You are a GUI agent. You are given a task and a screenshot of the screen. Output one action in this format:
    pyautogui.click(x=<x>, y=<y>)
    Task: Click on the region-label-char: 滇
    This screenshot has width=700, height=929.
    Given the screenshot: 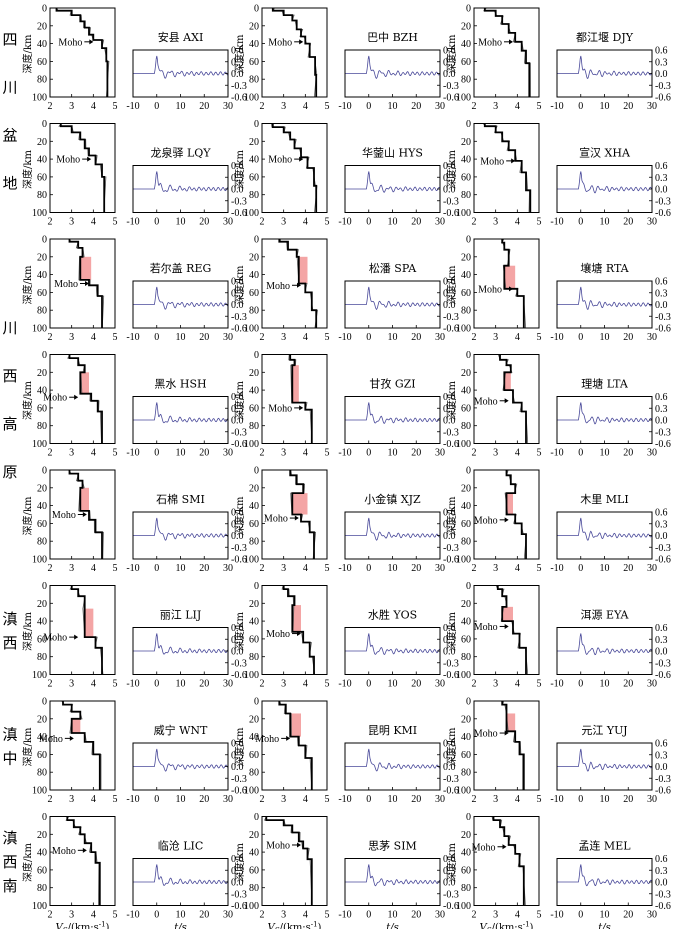 What is the action you would take?
    pyautogui.click(x=9, y=838)
    